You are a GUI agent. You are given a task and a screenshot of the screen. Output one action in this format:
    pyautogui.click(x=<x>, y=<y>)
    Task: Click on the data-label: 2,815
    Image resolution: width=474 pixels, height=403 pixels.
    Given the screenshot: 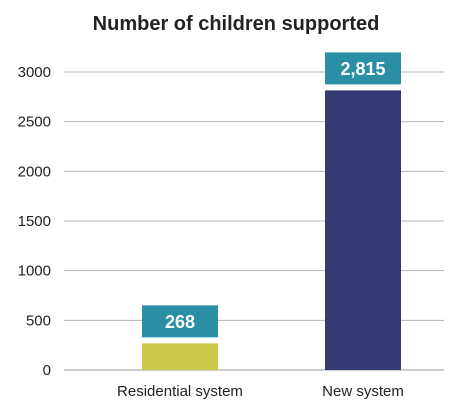 What is the action you would take?
    pyautogui.click(x=362, y=69)
    